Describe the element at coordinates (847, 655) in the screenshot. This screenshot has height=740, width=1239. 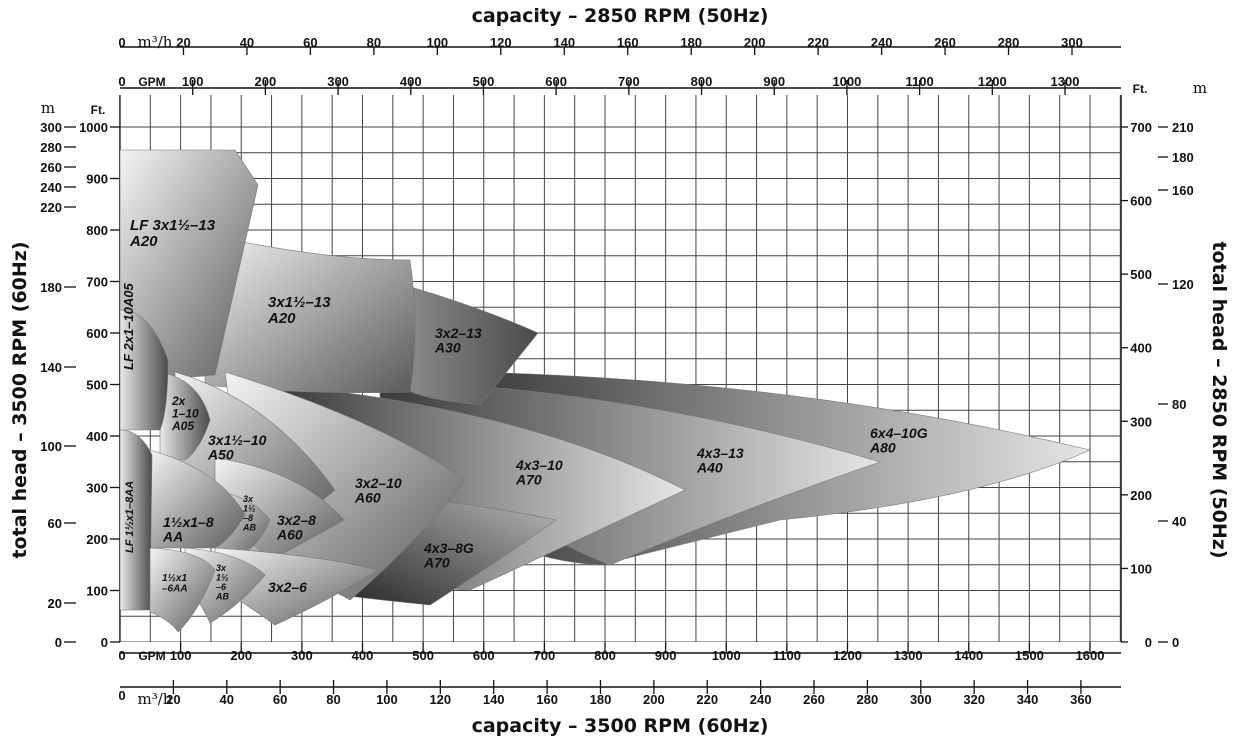
I see `tick-label-bottom-gpm: 1200` at that location.